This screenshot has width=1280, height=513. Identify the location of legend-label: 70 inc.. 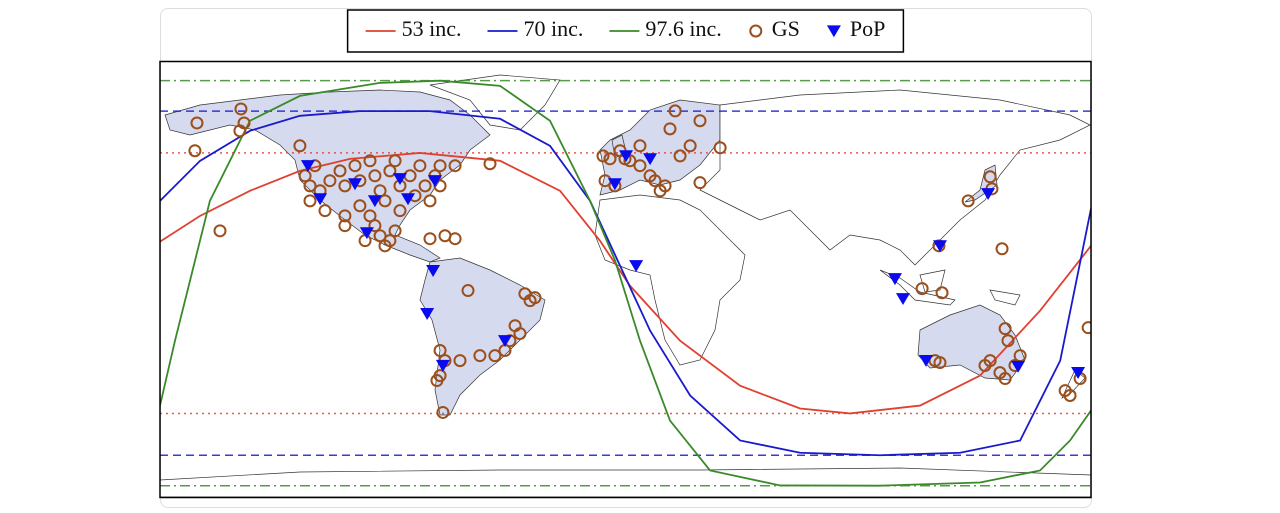
(554, 28).